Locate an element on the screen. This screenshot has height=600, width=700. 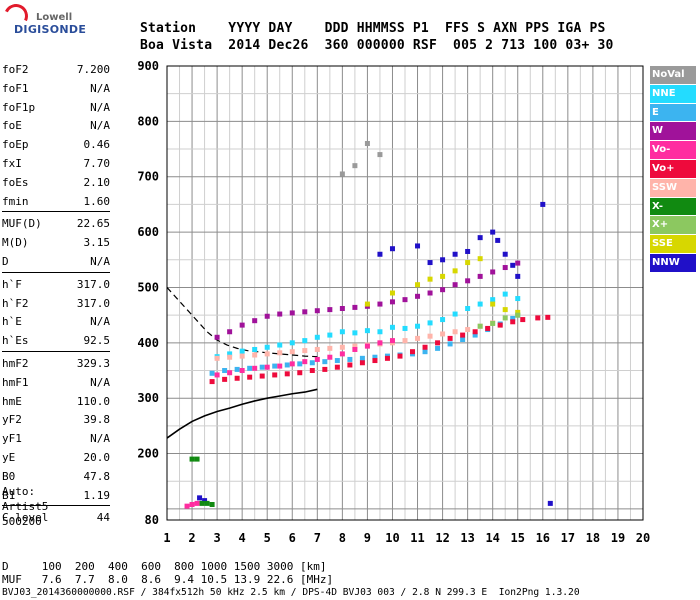
param-value: 317.0 is located at coordinates (93, 303).